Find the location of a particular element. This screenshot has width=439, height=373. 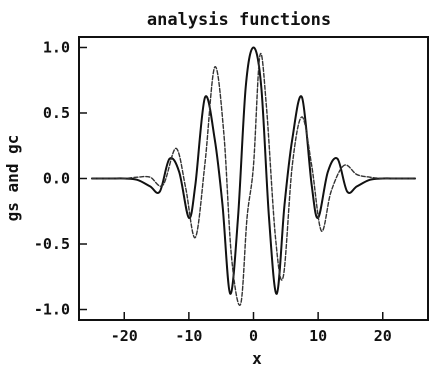

x-tick-label: 10 is located at coordinates (318, 336).